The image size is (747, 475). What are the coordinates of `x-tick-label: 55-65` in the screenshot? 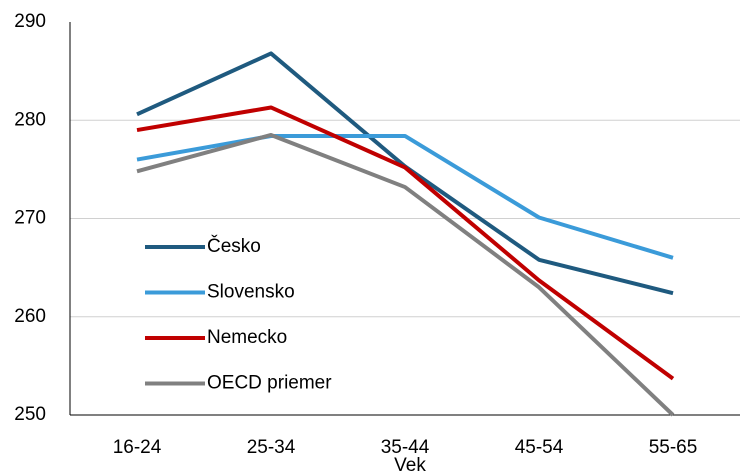 It's located at (673, 447).